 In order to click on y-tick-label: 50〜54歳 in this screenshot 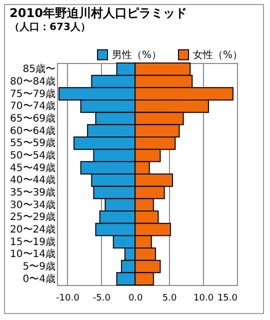, I will do `click(33, 156)`.